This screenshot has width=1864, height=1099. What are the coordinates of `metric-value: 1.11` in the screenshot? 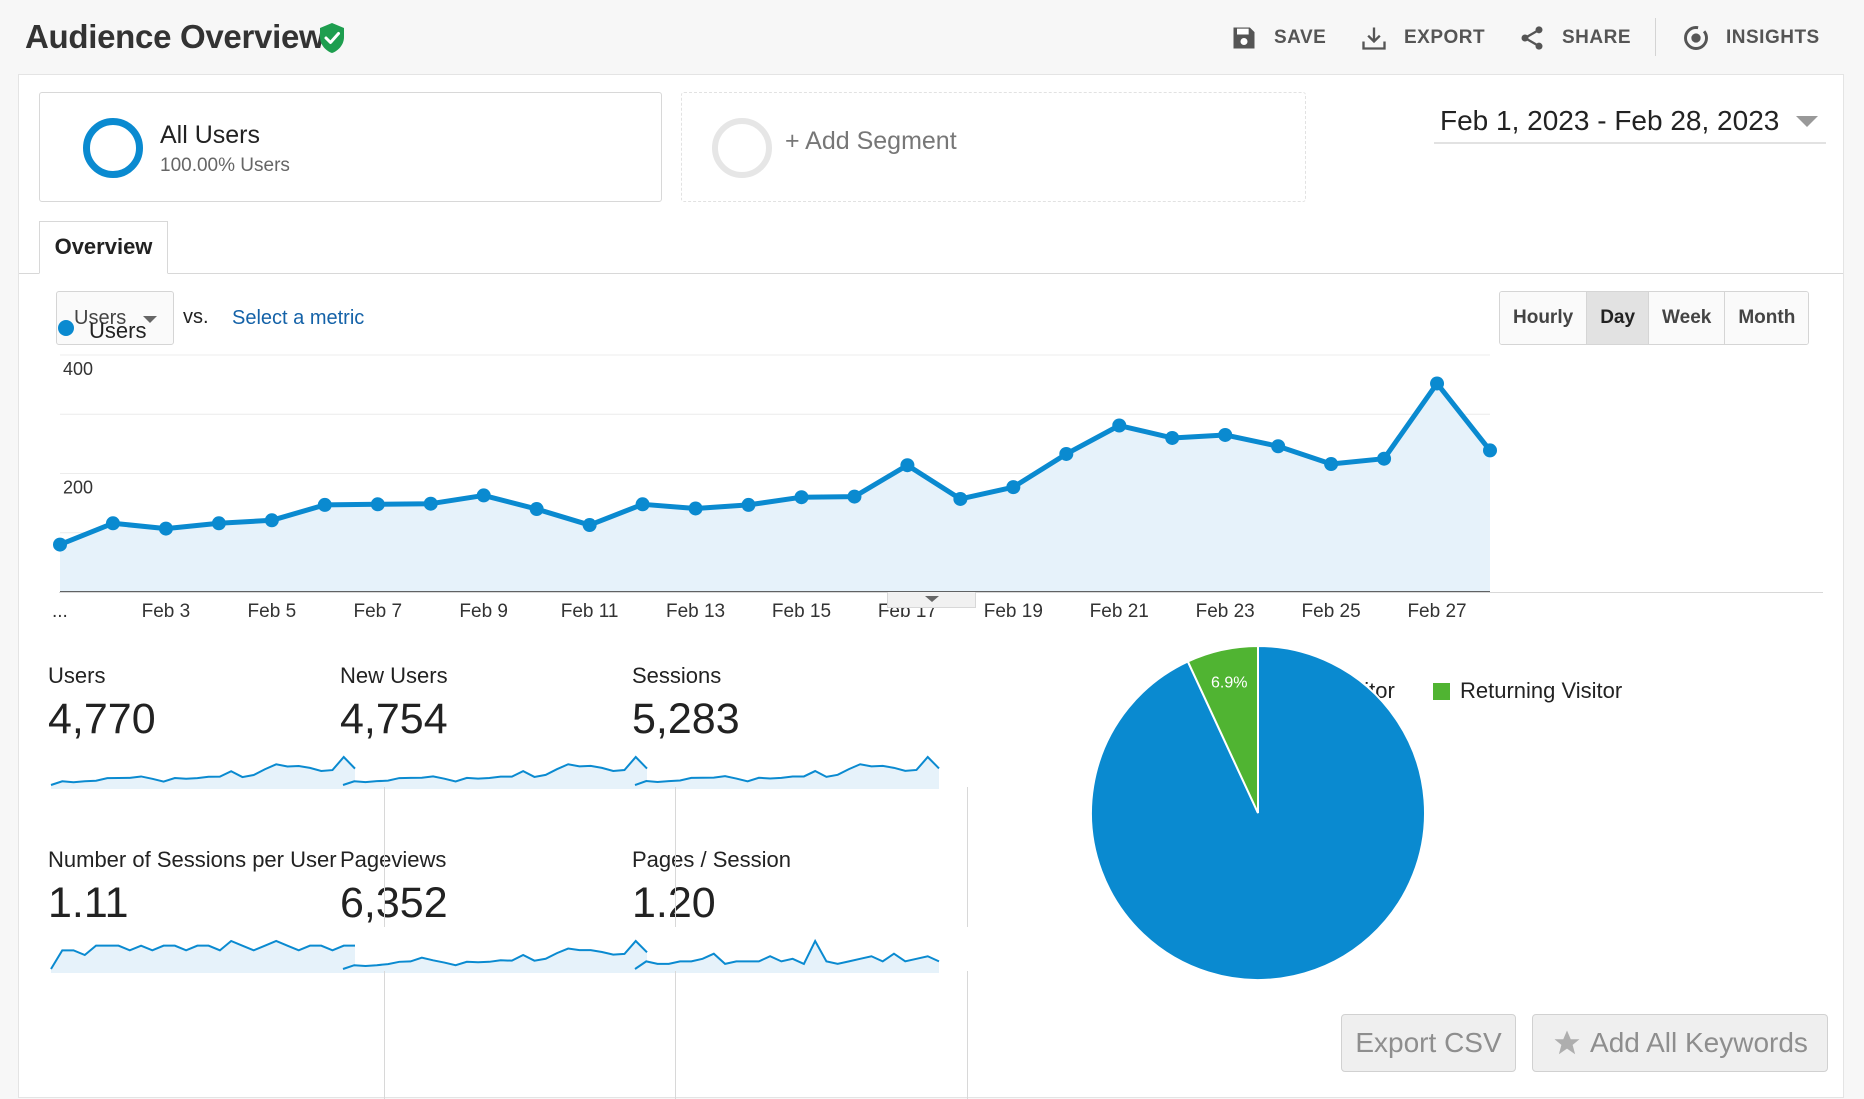 It's located at (88, 903).